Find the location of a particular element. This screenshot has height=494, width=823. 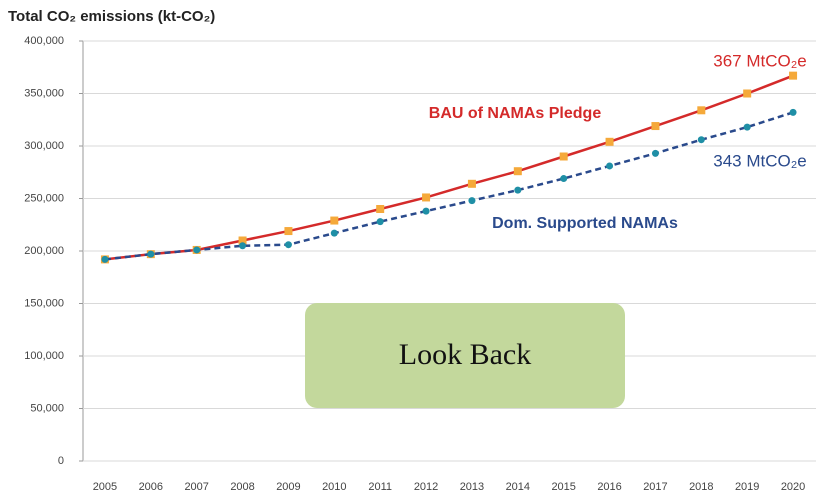

x-tick-label: 2019 is located at coordinates (747, 487).